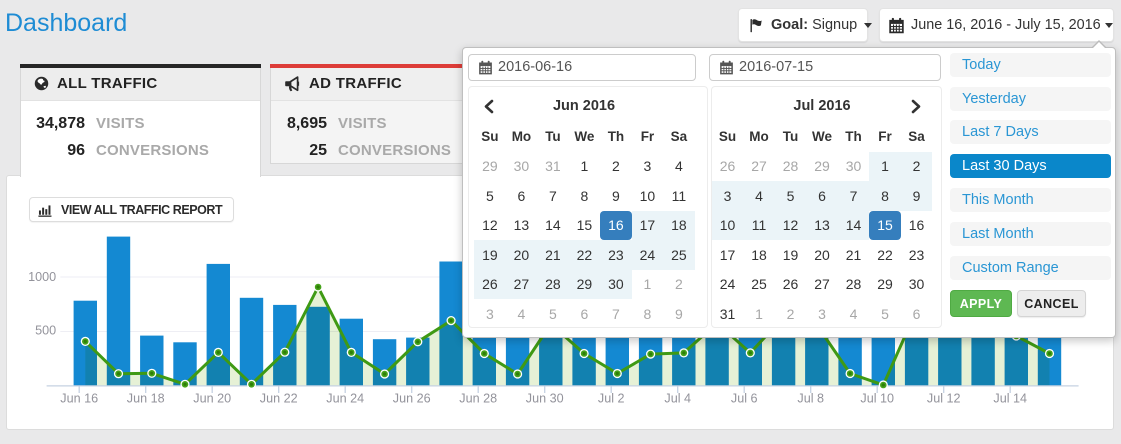  What do you see at coordinates (212, 399) in the screenshot?
I see `svg-text: Jun 20` at bounding box center [212, 399].